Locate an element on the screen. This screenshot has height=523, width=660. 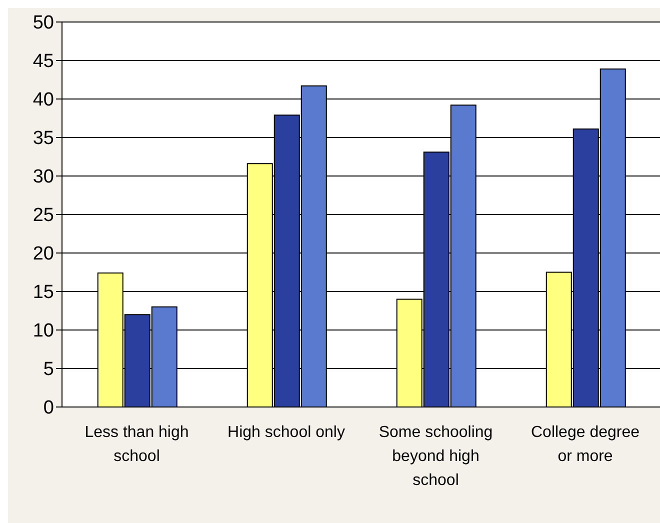
y-tick-label: 30 is located at coordinates (43, 177).